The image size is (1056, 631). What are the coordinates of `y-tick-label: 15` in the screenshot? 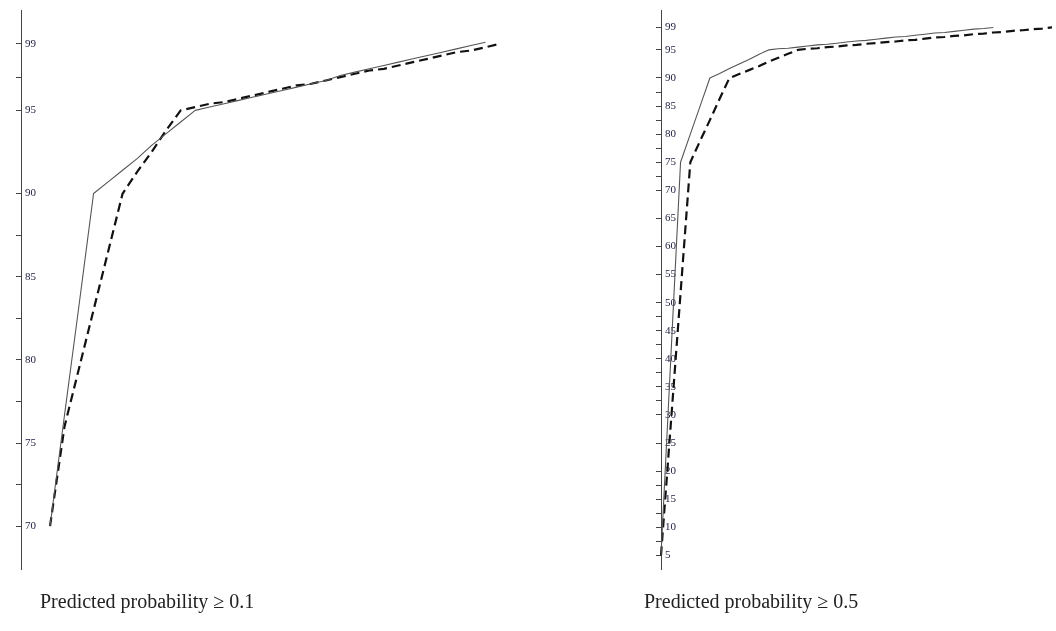 It's located at (671, 498).